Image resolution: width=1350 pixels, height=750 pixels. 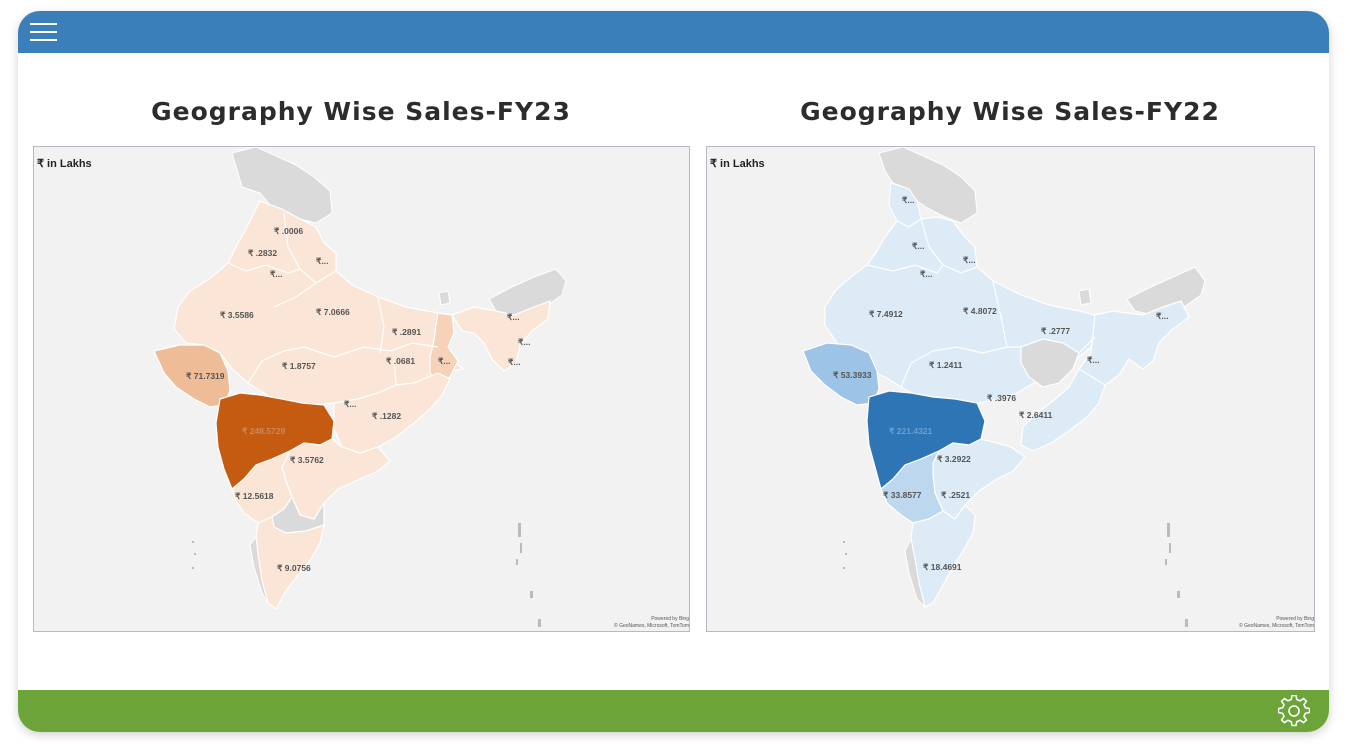 What do you see at coordinates (946, 365) in the screenshot?
I see `fy22-data-label: ₹ 1.2411` at bounding box center [946, 365].